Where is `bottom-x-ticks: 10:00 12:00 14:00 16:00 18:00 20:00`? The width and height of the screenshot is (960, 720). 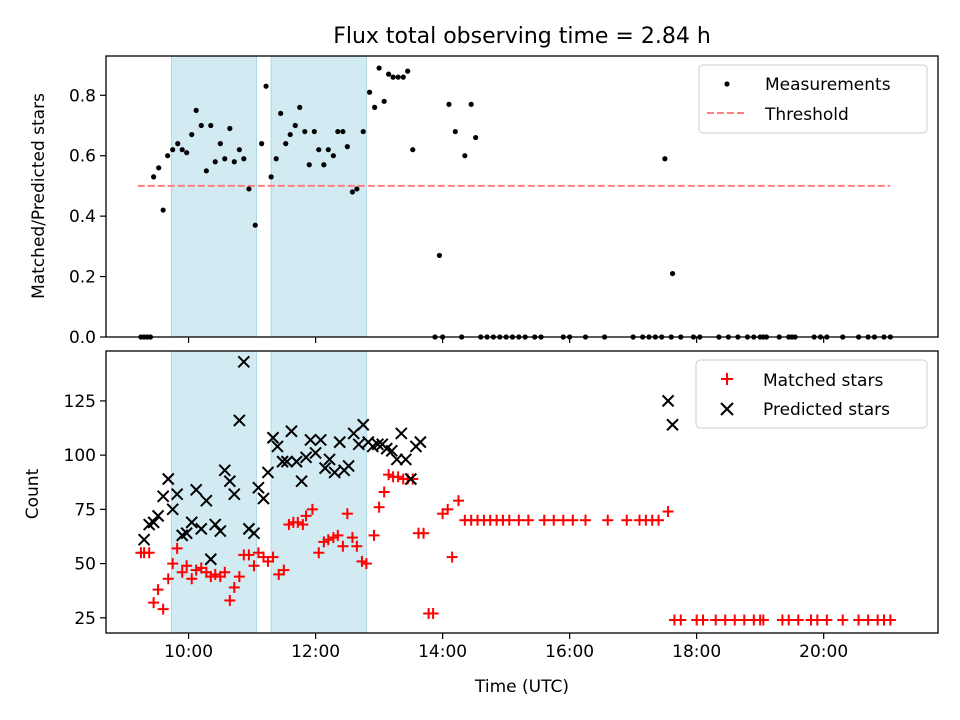
bottom-x-ticks: 10:00 12:00 14:00 16:00 18:00 20:00 is located at coordinates (506, 647).